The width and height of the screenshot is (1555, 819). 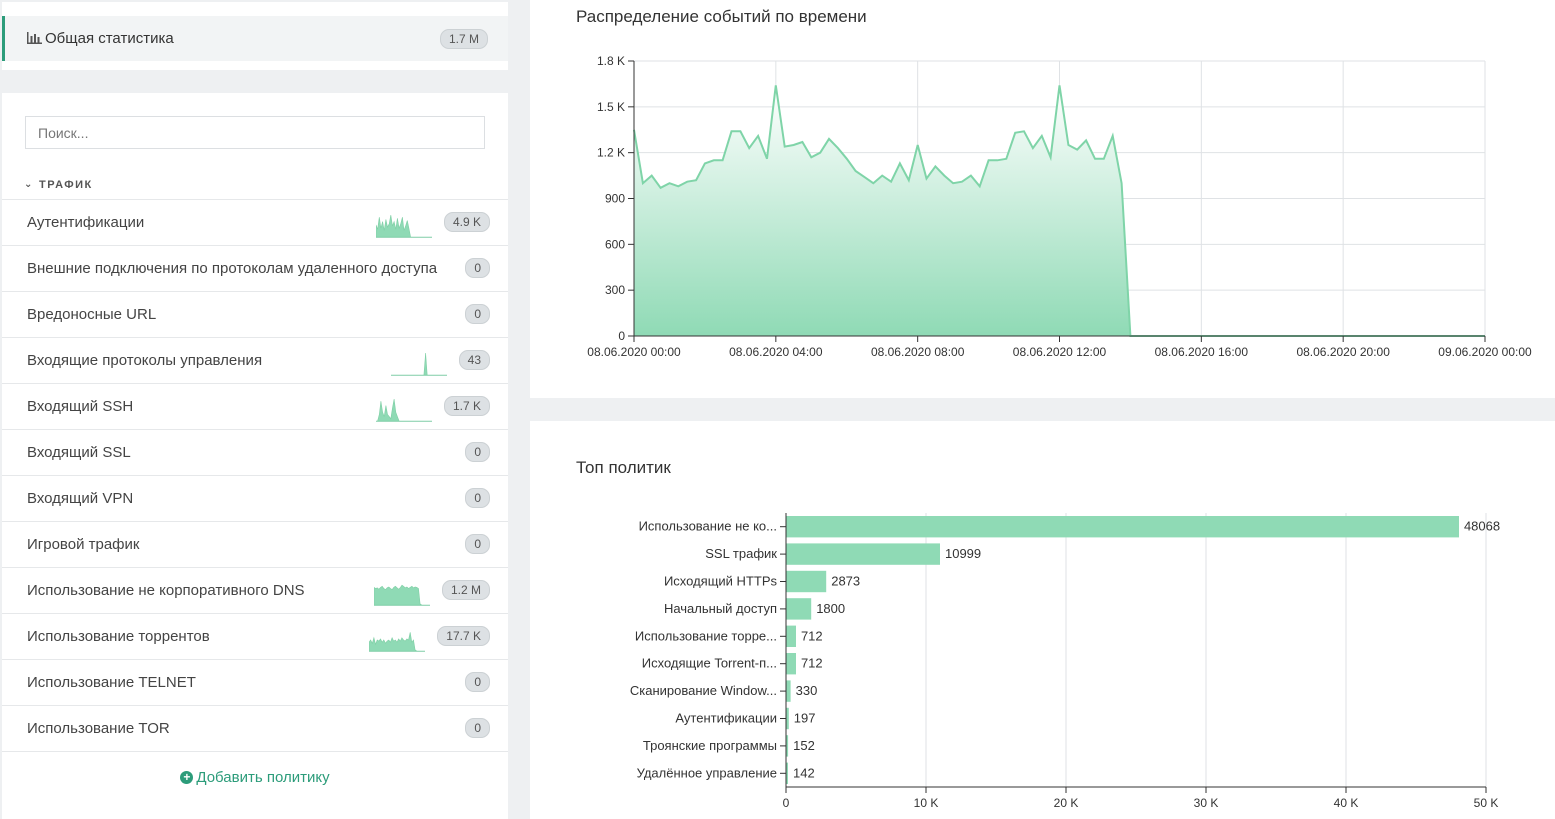 What do you see at coordinates (805, 718) in the screenshot?
I see `value-label: 197` at bounding box center [805, 718].